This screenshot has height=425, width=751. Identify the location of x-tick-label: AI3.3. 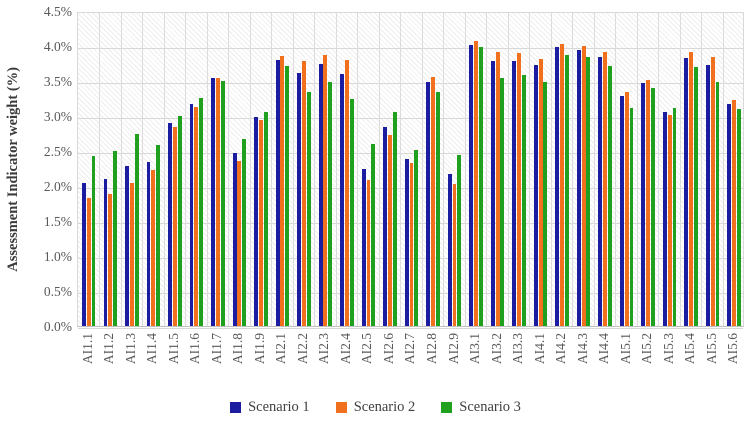
(518, 363).